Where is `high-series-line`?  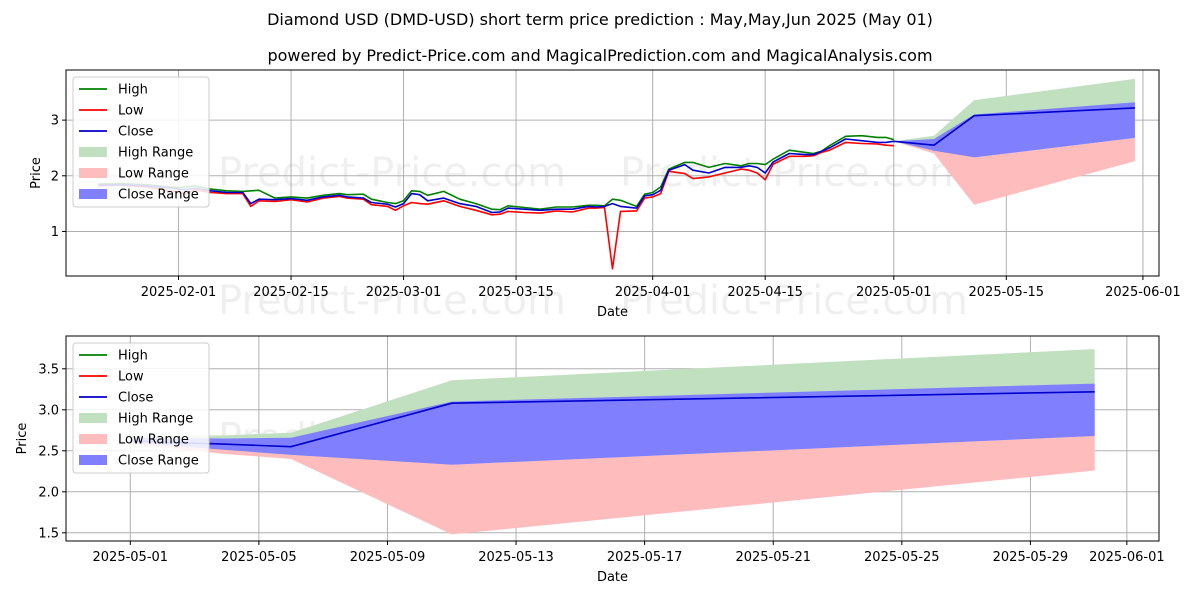 high-series-line is located at coordinates (496, 172).